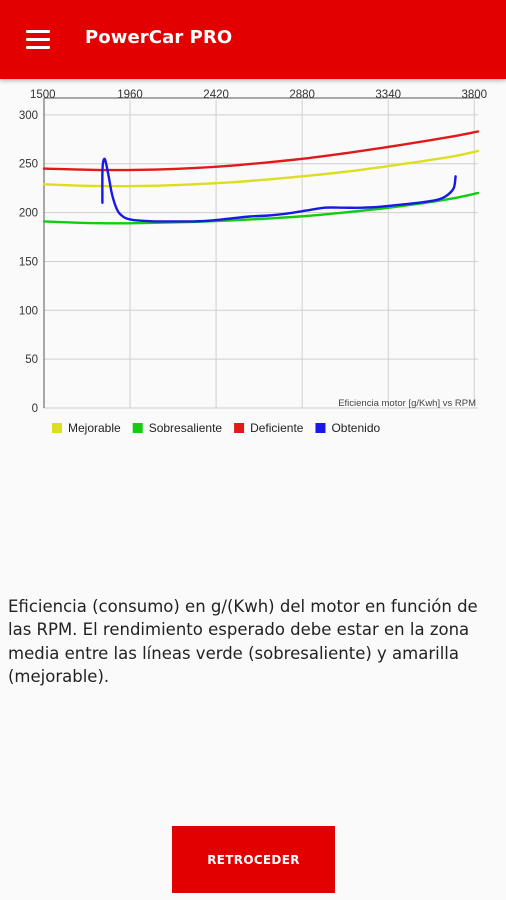  I want to click on legend-label-sobresaliente: Sobresaliente, so click(186, 428).